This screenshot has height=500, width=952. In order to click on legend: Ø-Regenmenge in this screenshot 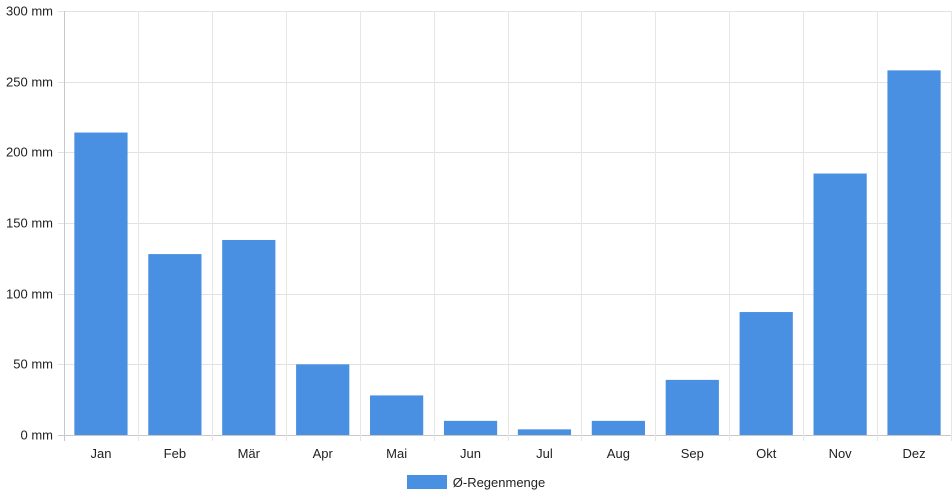, I will do `click(476, 482)`.